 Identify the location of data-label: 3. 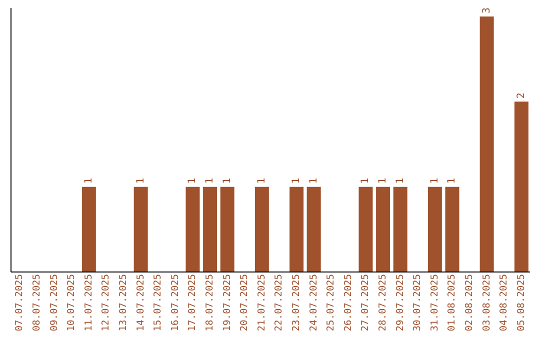
(486, 10).